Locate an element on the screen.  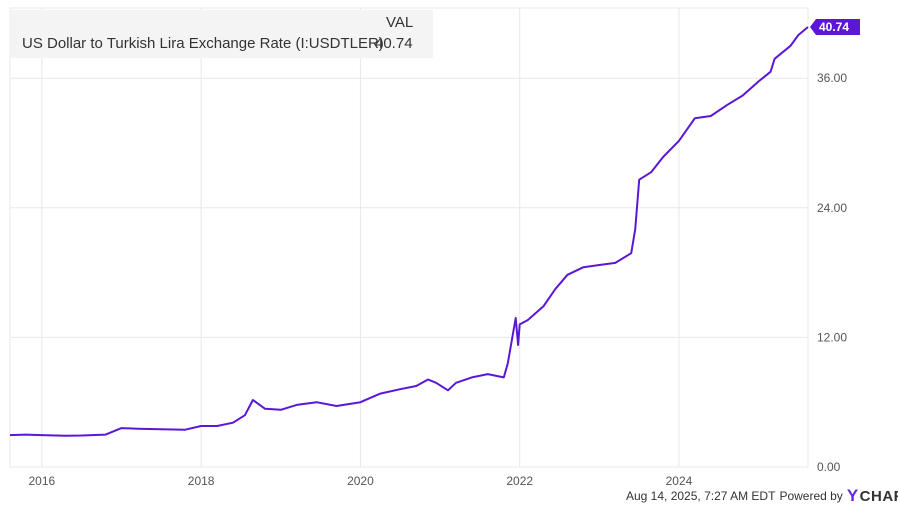
ycharts-logo-mark: Y is located at coordinates (852, 495).